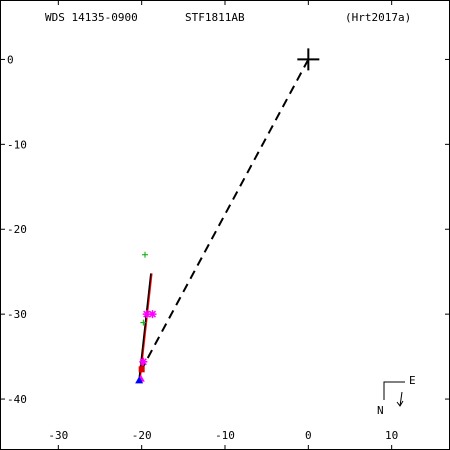 The width and height of the screenshot is (450, 450). Describe the element at coordinates (142, 435) in the screenshot. I see `x-tick-label: -20` at that location.